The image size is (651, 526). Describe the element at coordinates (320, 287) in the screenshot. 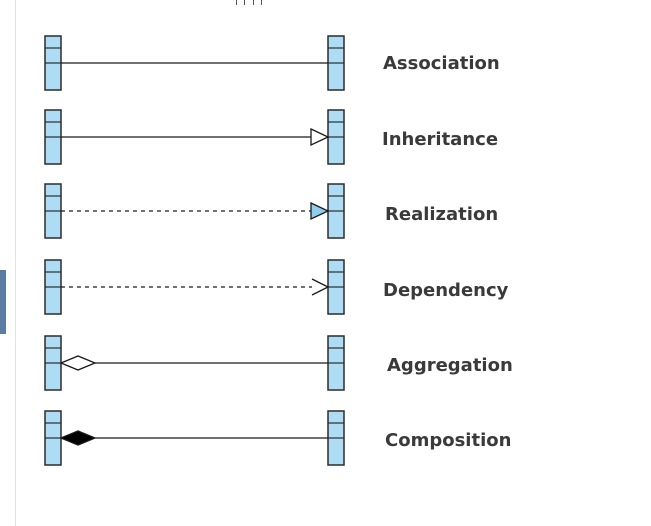

I see `open-arrowhead` at that location.